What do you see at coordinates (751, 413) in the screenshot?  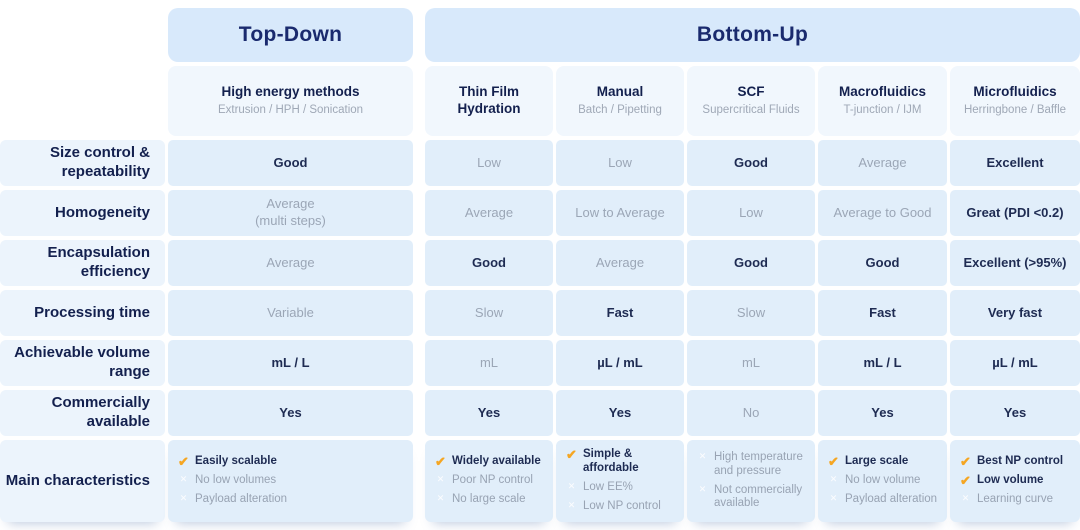 I see `cell-value: No` at bounding box center [751, 413].